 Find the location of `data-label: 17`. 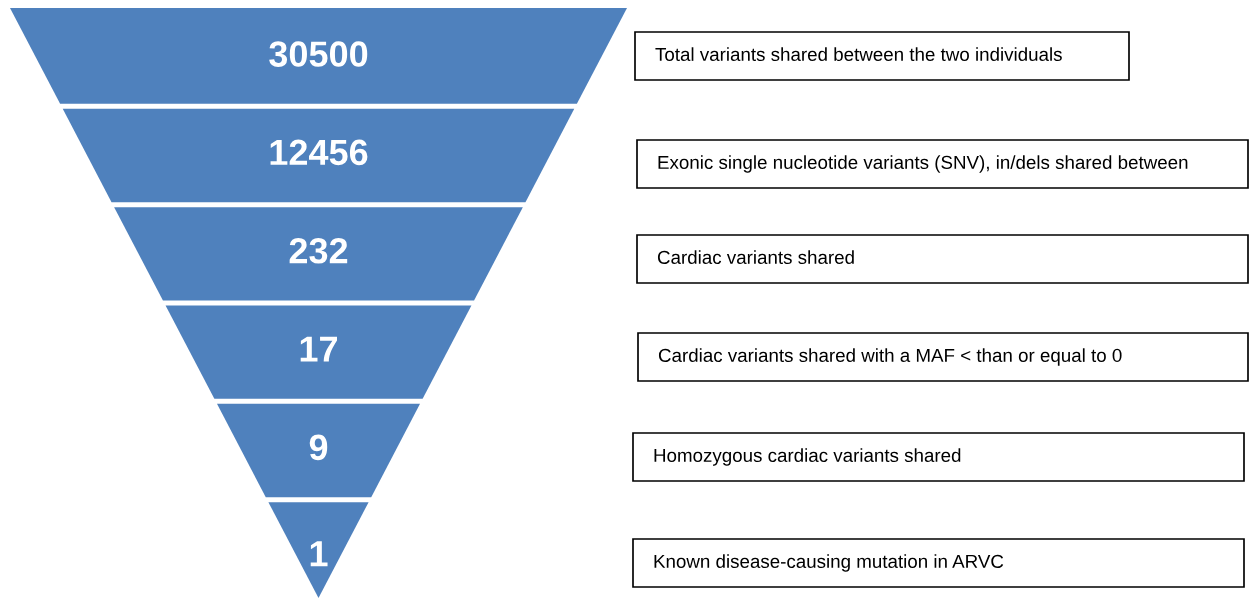

data-label: 17 is located at coordinates (318, 349).